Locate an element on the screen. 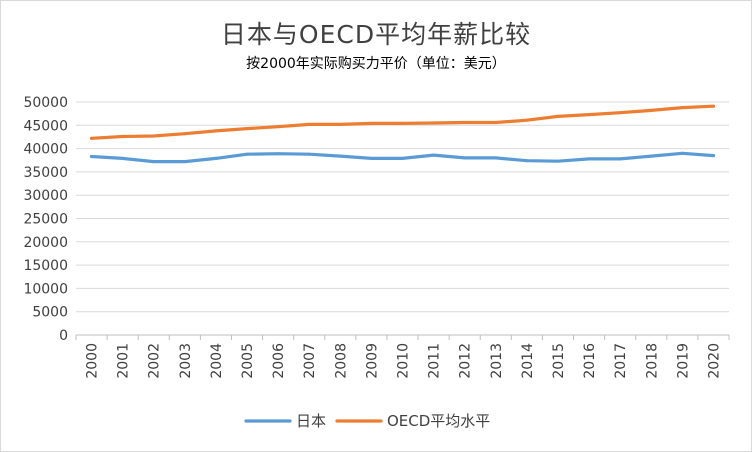 This screenshot has width=752, height=452. x-tick-label: 2016 is located at coordinates (590, 361).